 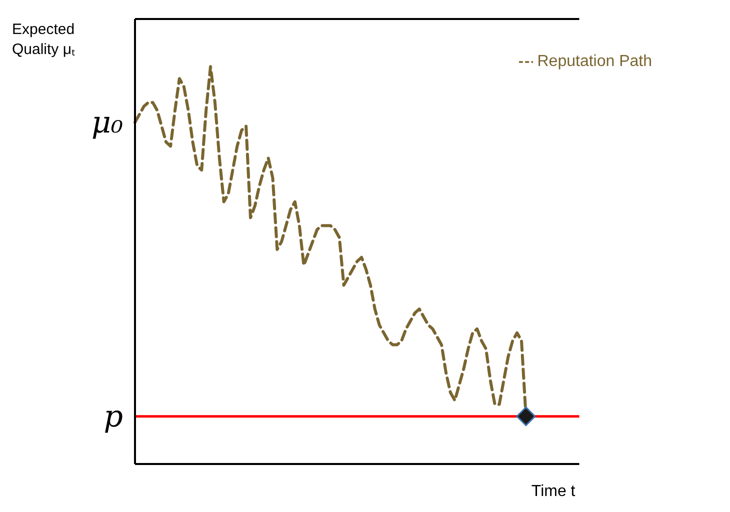 What do you see at coordinates (553, 491) in the screenshot?
I see `x-axis-title: Time t` at bounding box center [553, 491].